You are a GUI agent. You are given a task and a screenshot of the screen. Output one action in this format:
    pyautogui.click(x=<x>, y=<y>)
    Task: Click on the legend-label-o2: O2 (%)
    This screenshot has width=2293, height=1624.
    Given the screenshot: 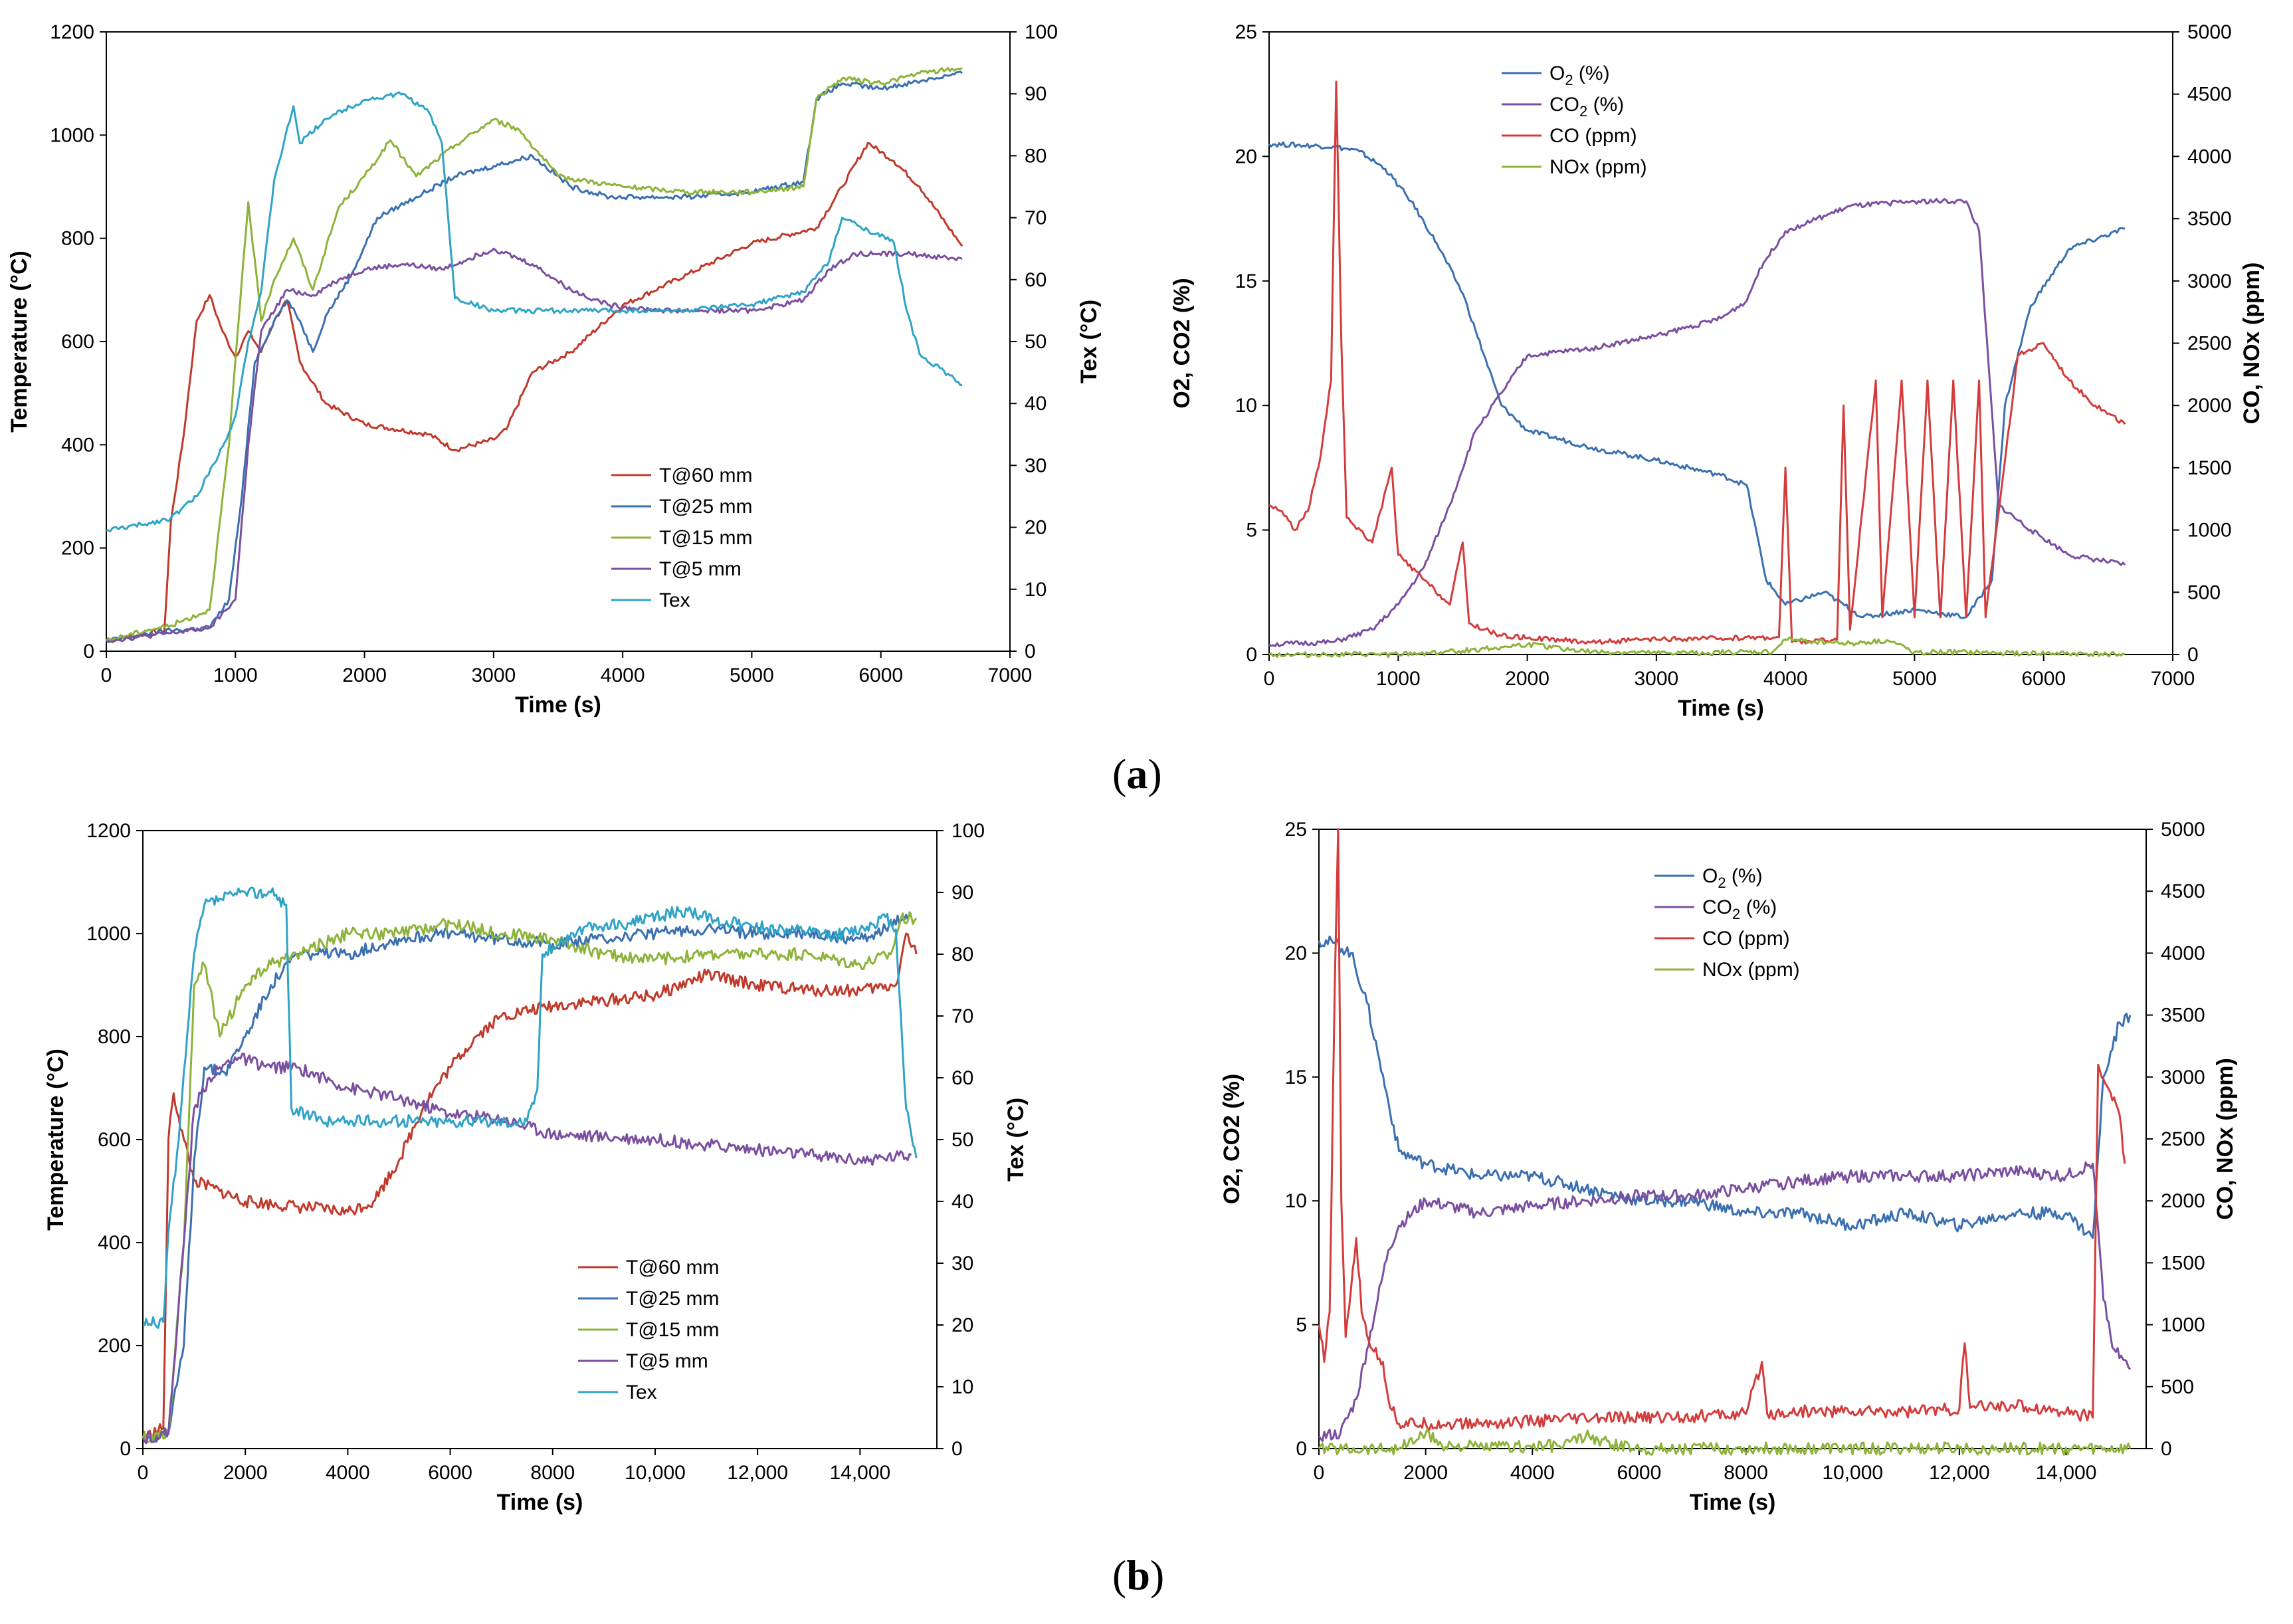 What is the action you would take?
    pyautogui.click(x=1579, y=75)
    